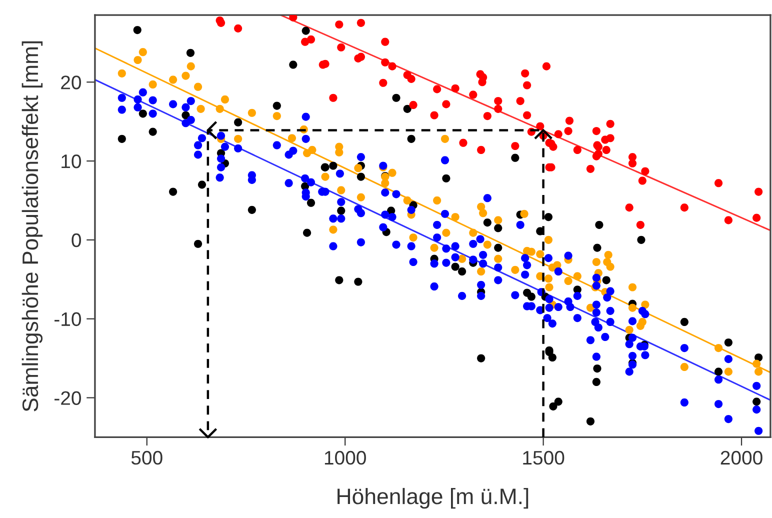 The height and width of the screenshot is (518, 772). I want to click on y-tick-label: -20, so click(68, 398).